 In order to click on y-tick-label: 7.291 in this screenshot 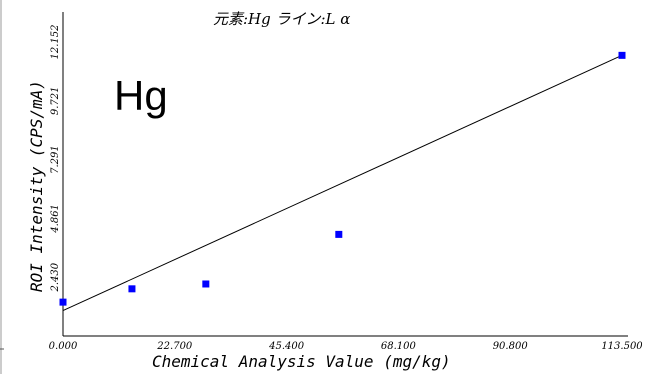, I will do `click(55, 159)`.